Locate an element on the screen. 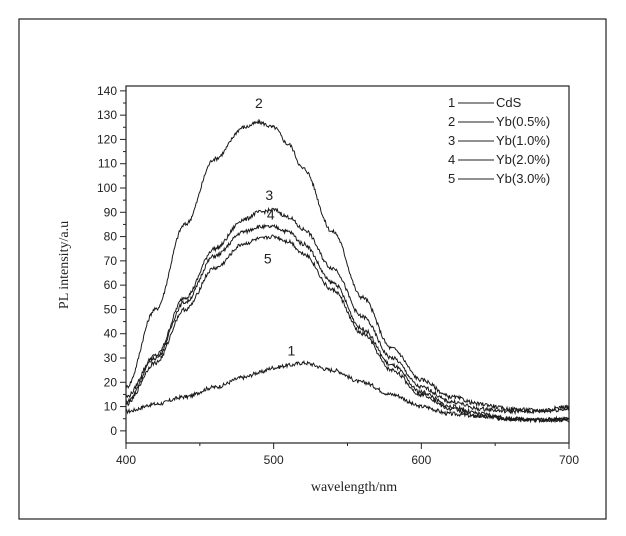 The image size is (626, 536). y-tick-label: 80 is located at coordinates (111, 237).